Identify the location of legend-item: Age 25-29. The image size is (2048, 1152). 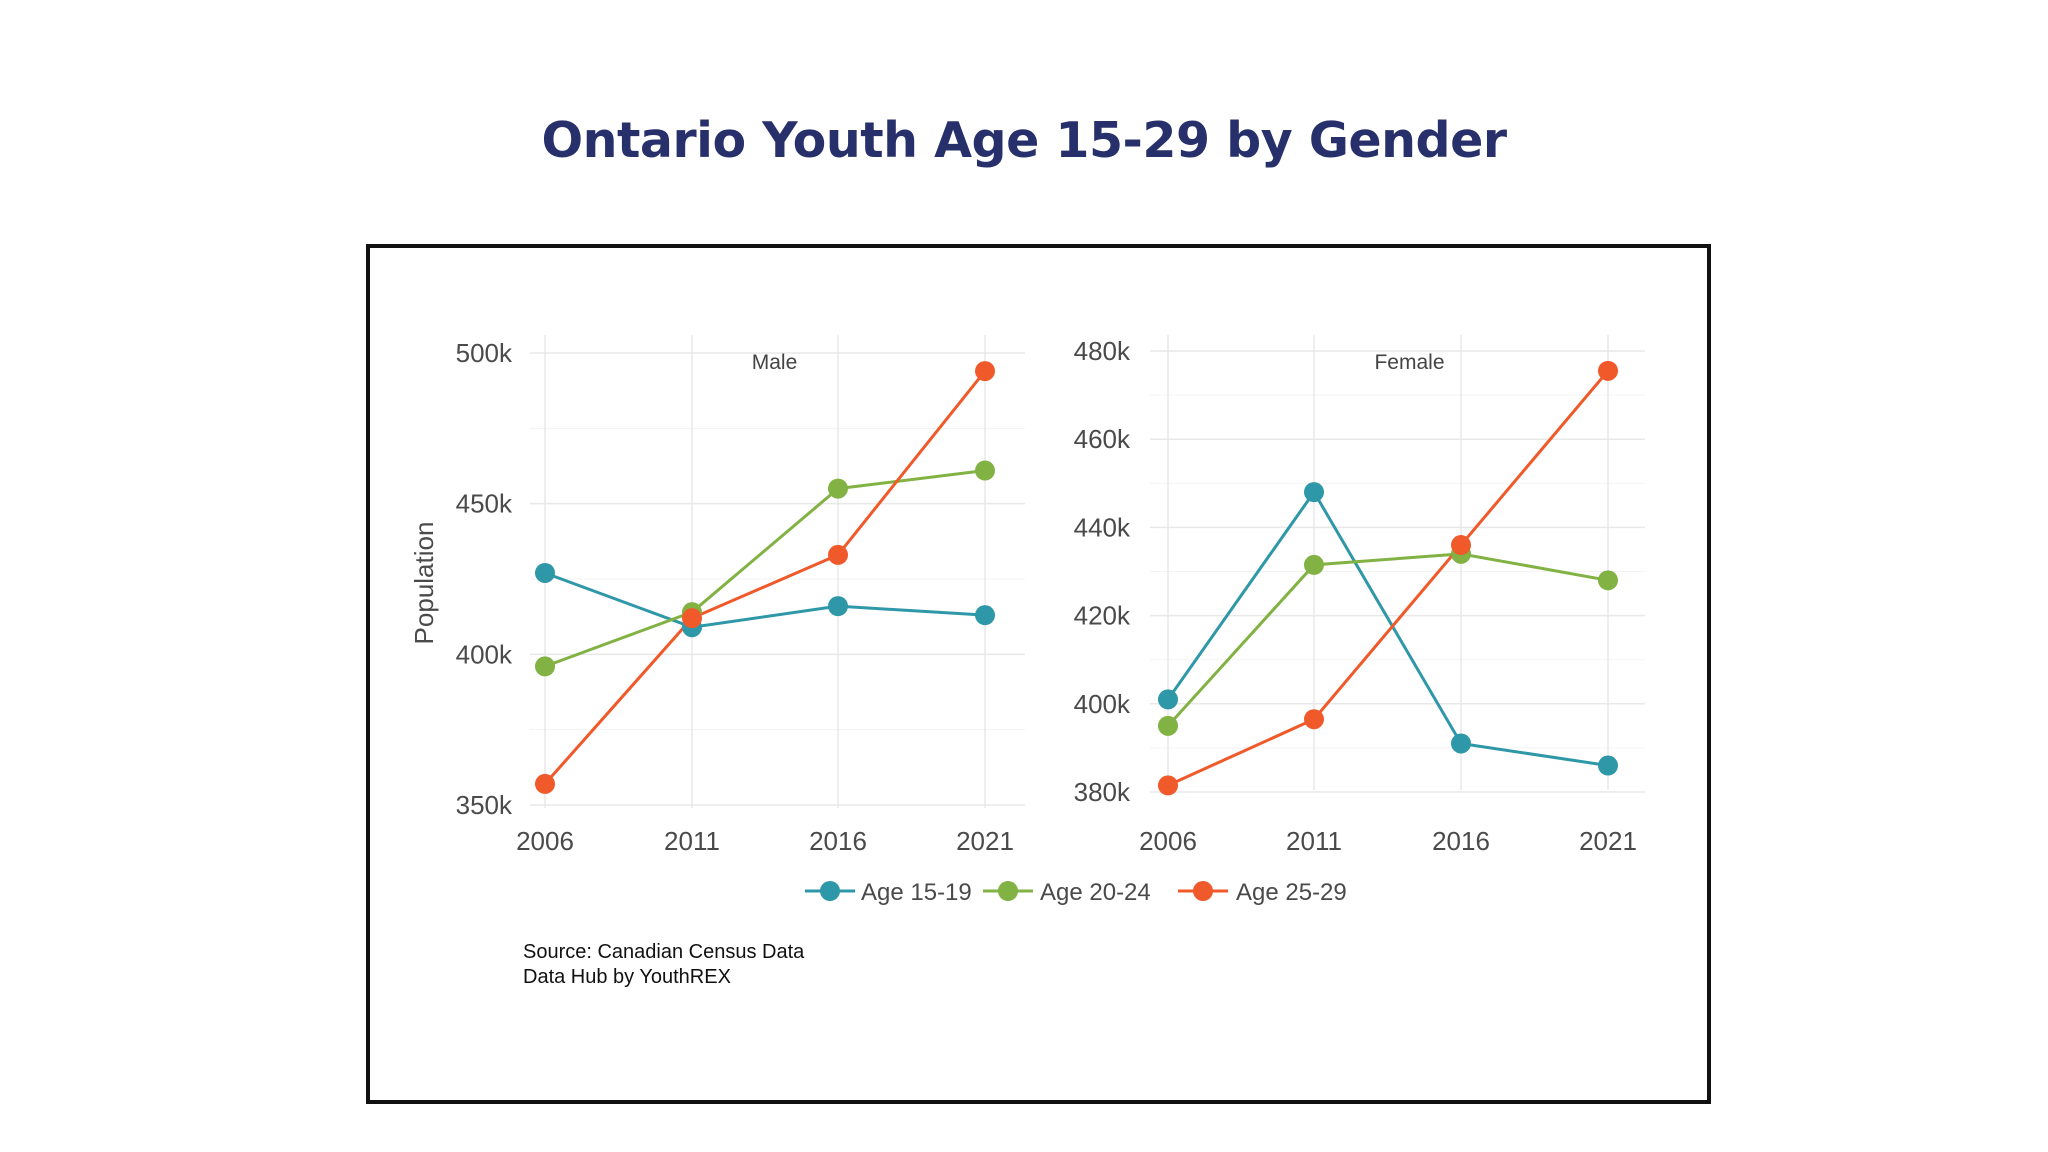
(1262, 892).